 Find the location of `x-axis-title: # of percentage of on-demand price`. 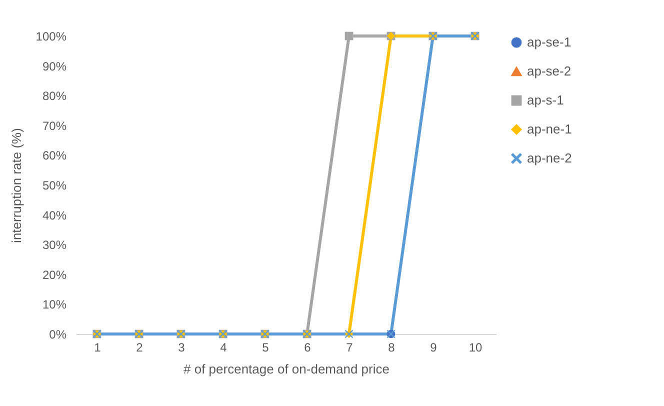

x-axis-title: # of percentage of on-demand price is located at coordinates (287, 369).